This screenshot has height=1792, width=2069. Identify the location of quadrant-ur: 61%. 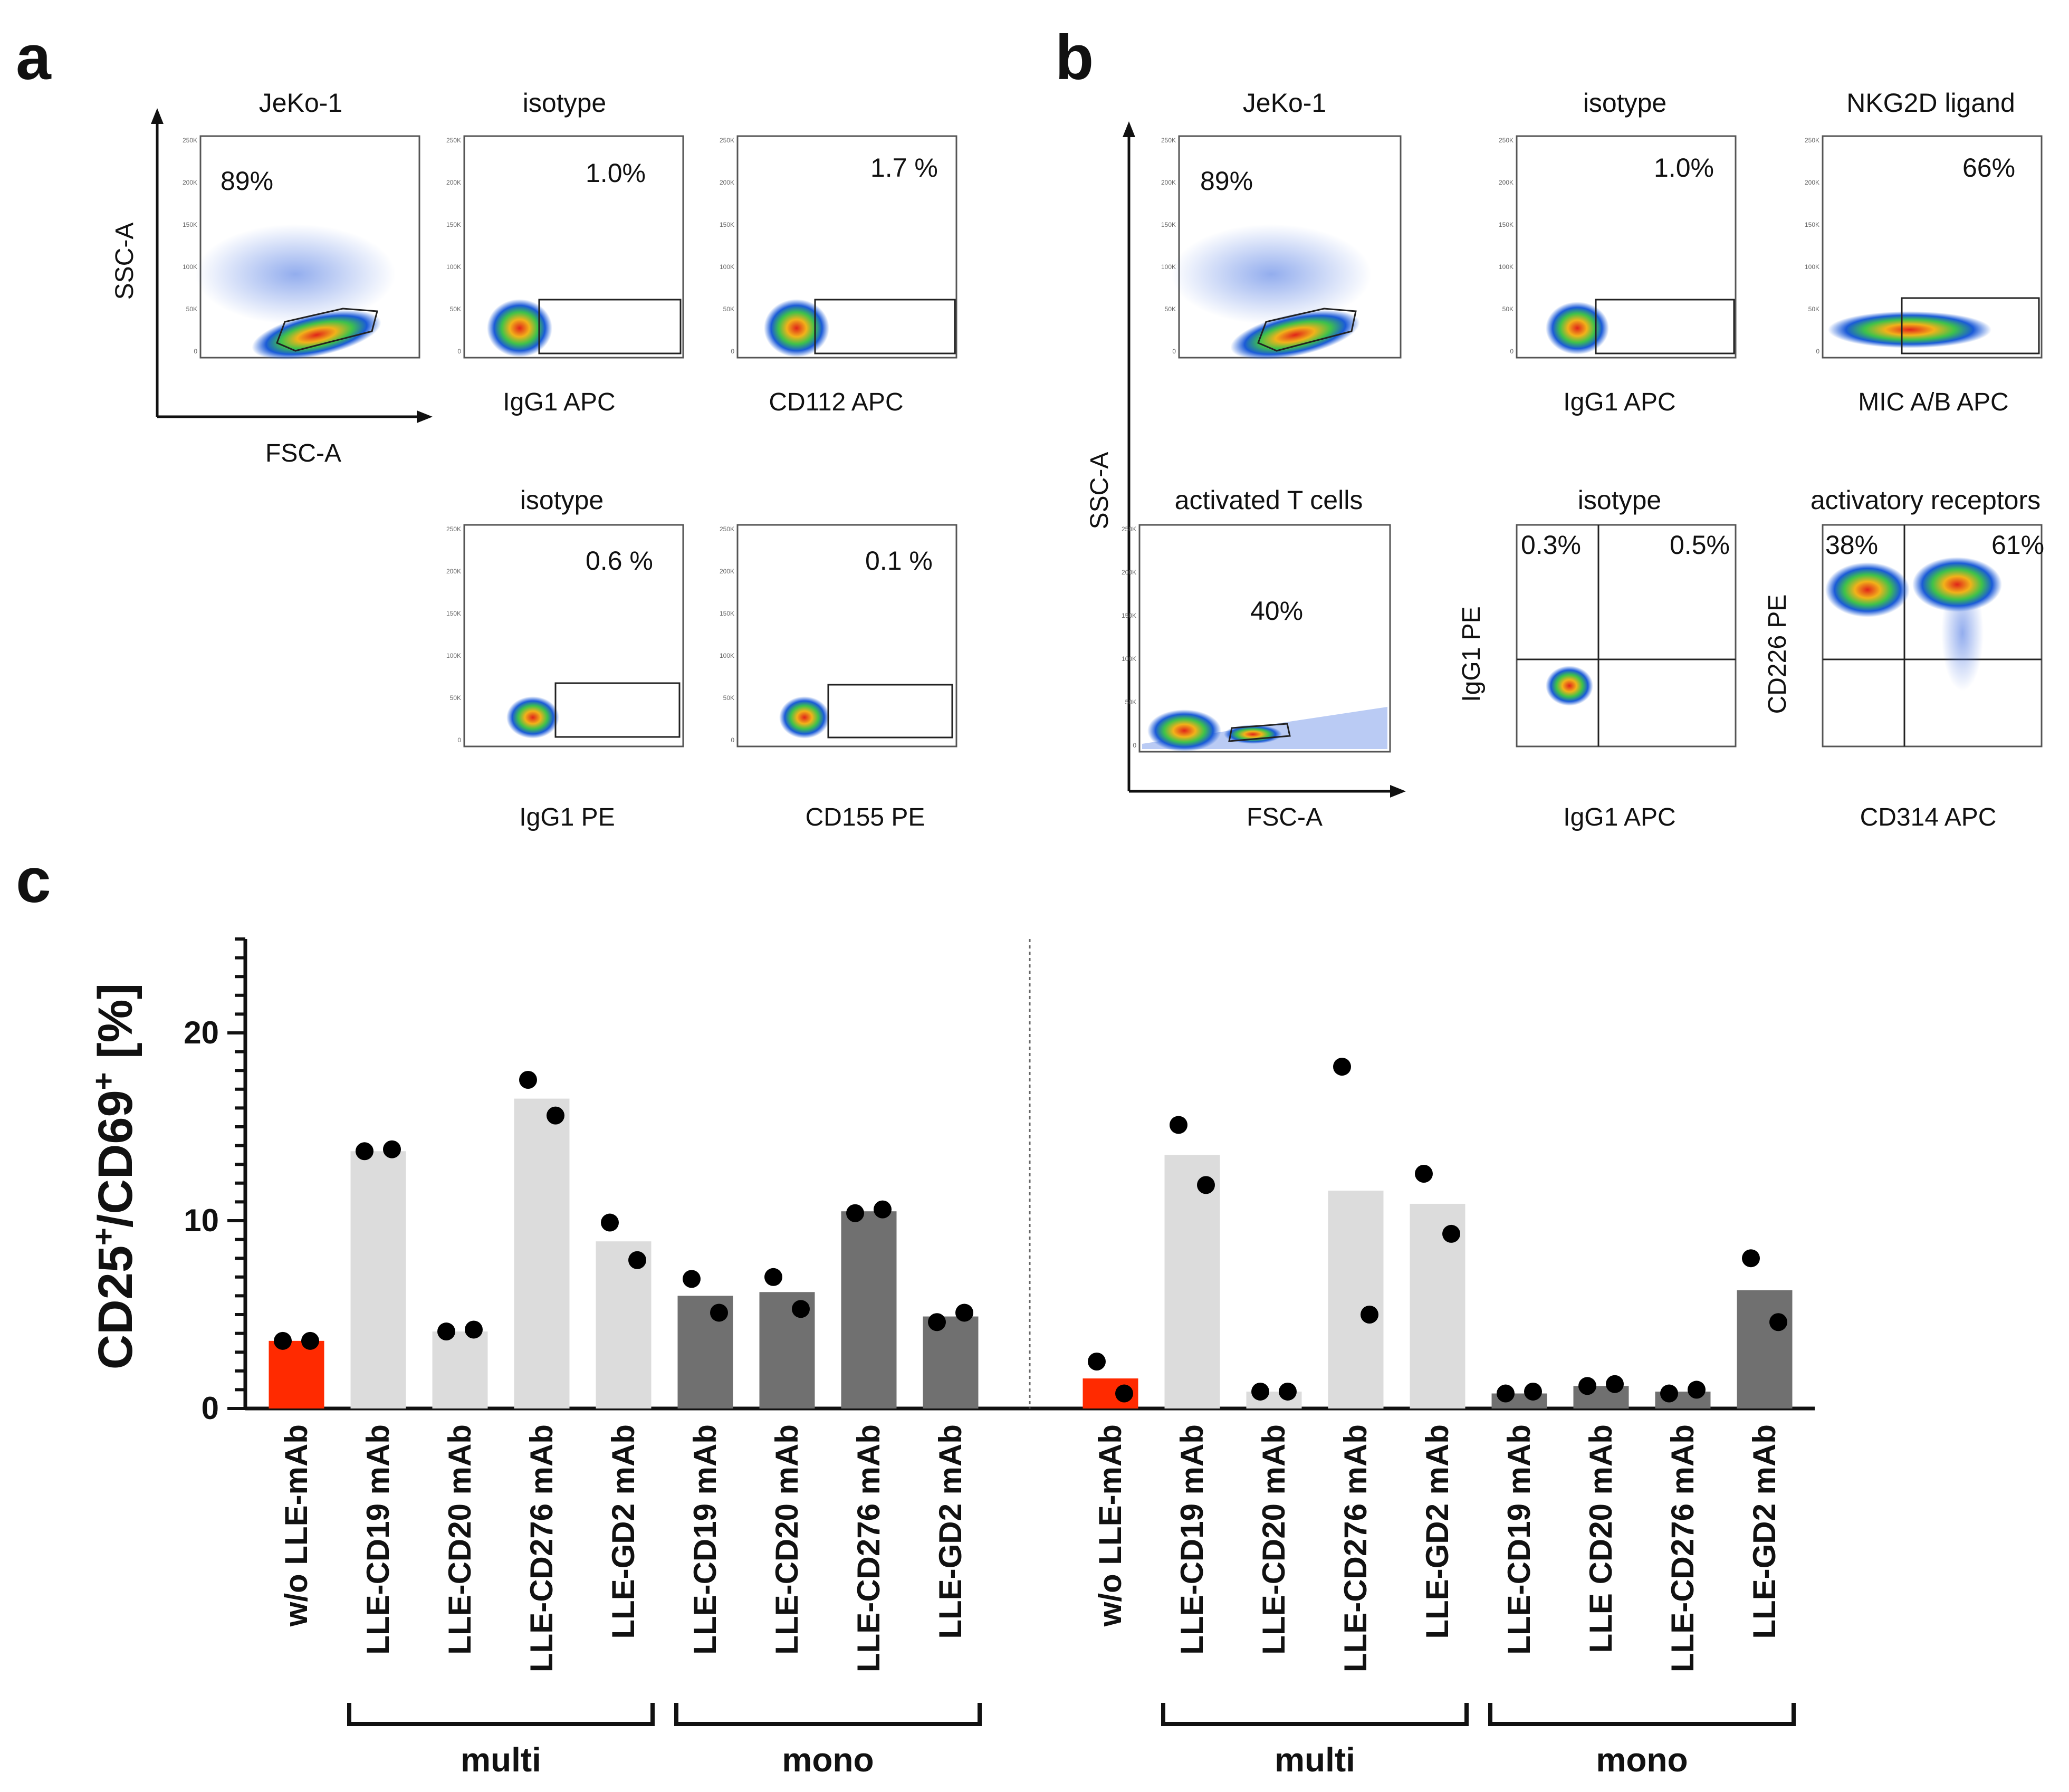
(2018, 545).